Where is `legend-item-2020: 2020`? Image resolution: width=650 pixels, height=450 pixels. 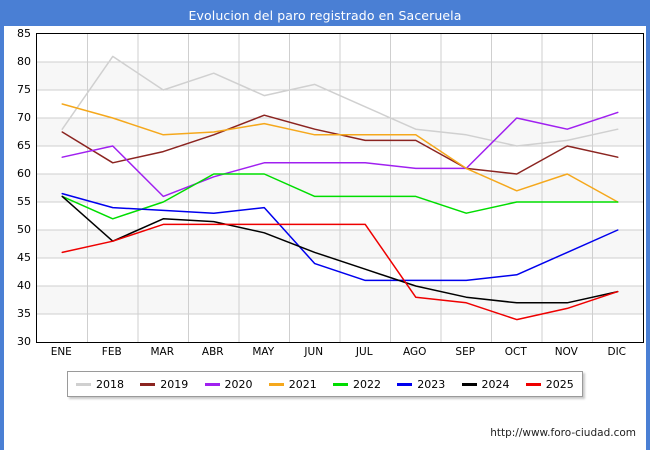
legend-item-2020: 2020 is located at coordinates (229, 384).